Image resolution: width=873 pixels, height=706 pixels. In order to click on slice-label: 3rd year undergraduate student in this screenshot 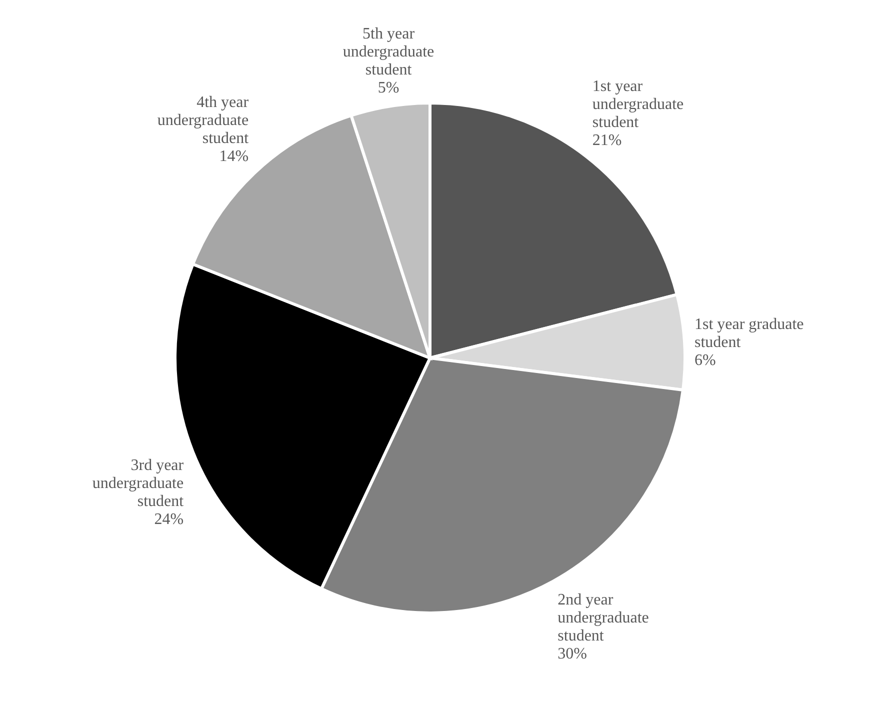, I will do `click(138, 483)`.